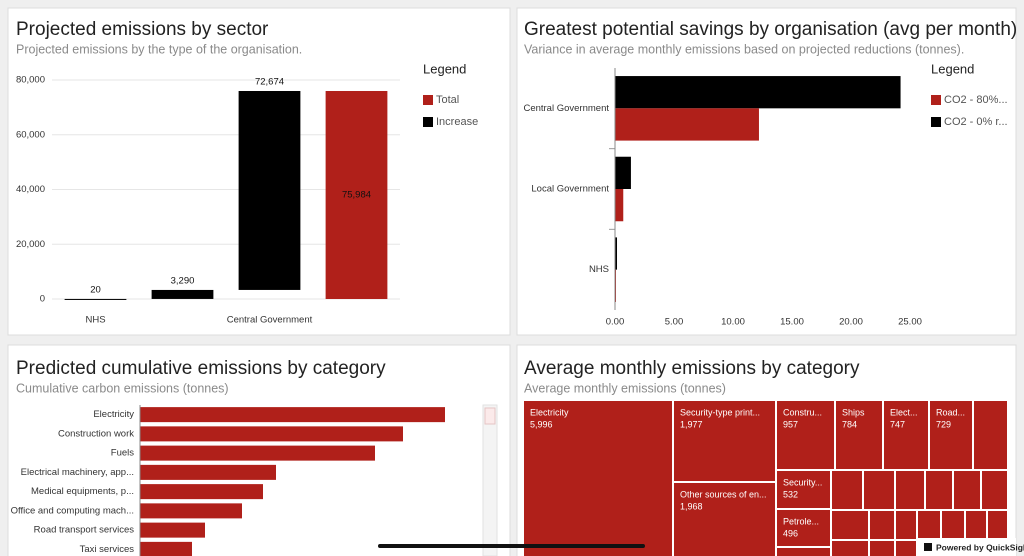  What do you see at coordinates (851, 322) in the screenshot?
I see `x-tick-label: 20.00` at bounding box center [851, 322].